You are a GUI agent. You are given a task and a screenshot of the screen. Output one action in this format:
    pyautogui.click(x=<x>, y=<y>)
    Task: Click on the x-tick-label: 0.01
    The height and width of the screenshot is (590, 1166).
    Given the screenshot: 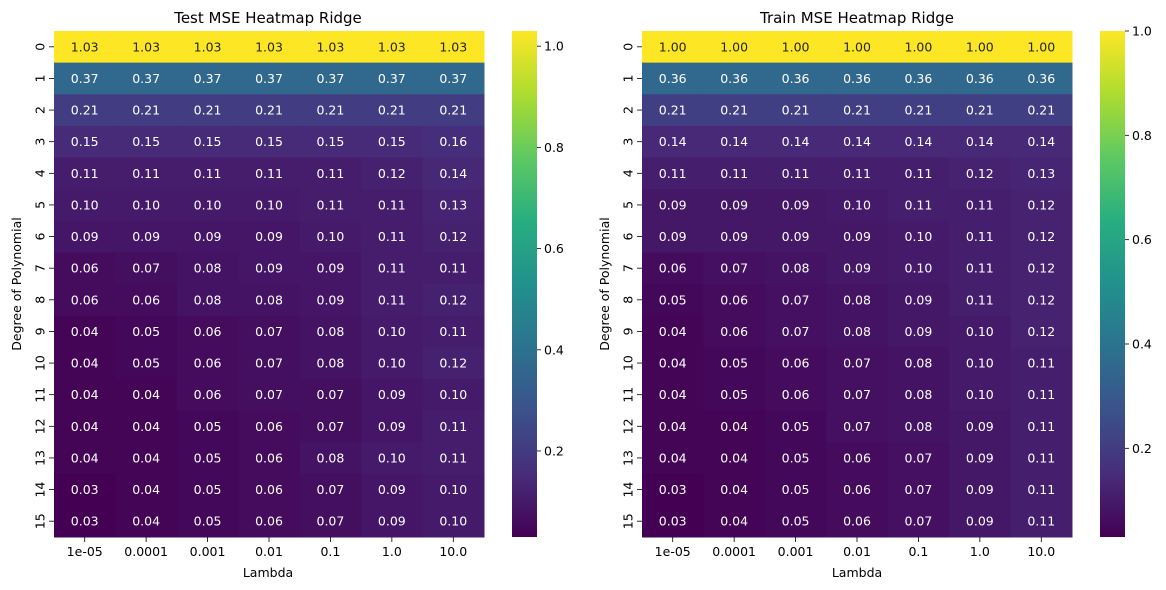 What is the action you would take?
    pyautogui.click(x=857, y=551)
    